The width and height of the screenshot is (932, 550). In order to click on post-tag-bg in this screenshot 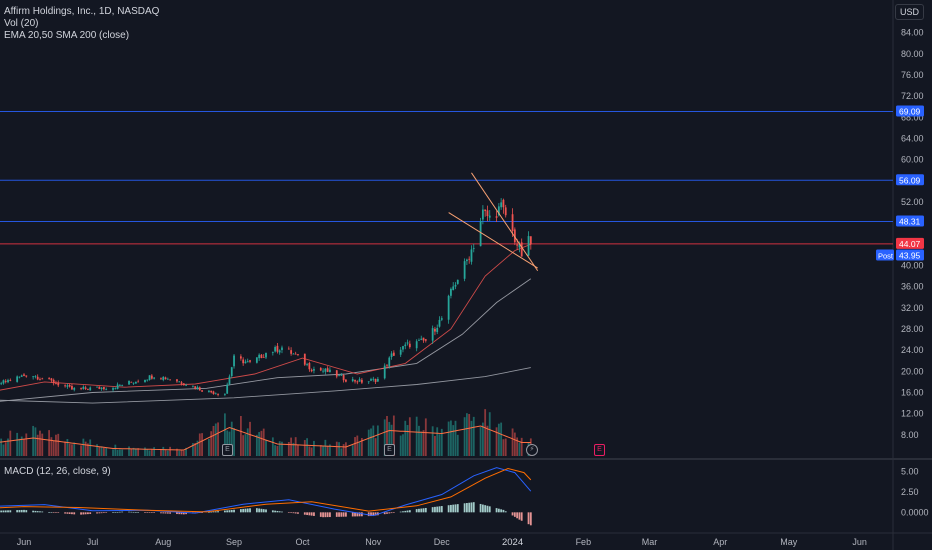, I will do `click(885, 255)`.